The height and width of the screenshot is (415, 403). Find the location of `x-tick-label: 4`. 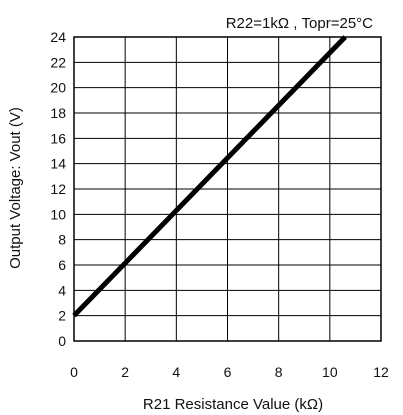

x-tick-label: 4 is located at coordinates (176, 372).